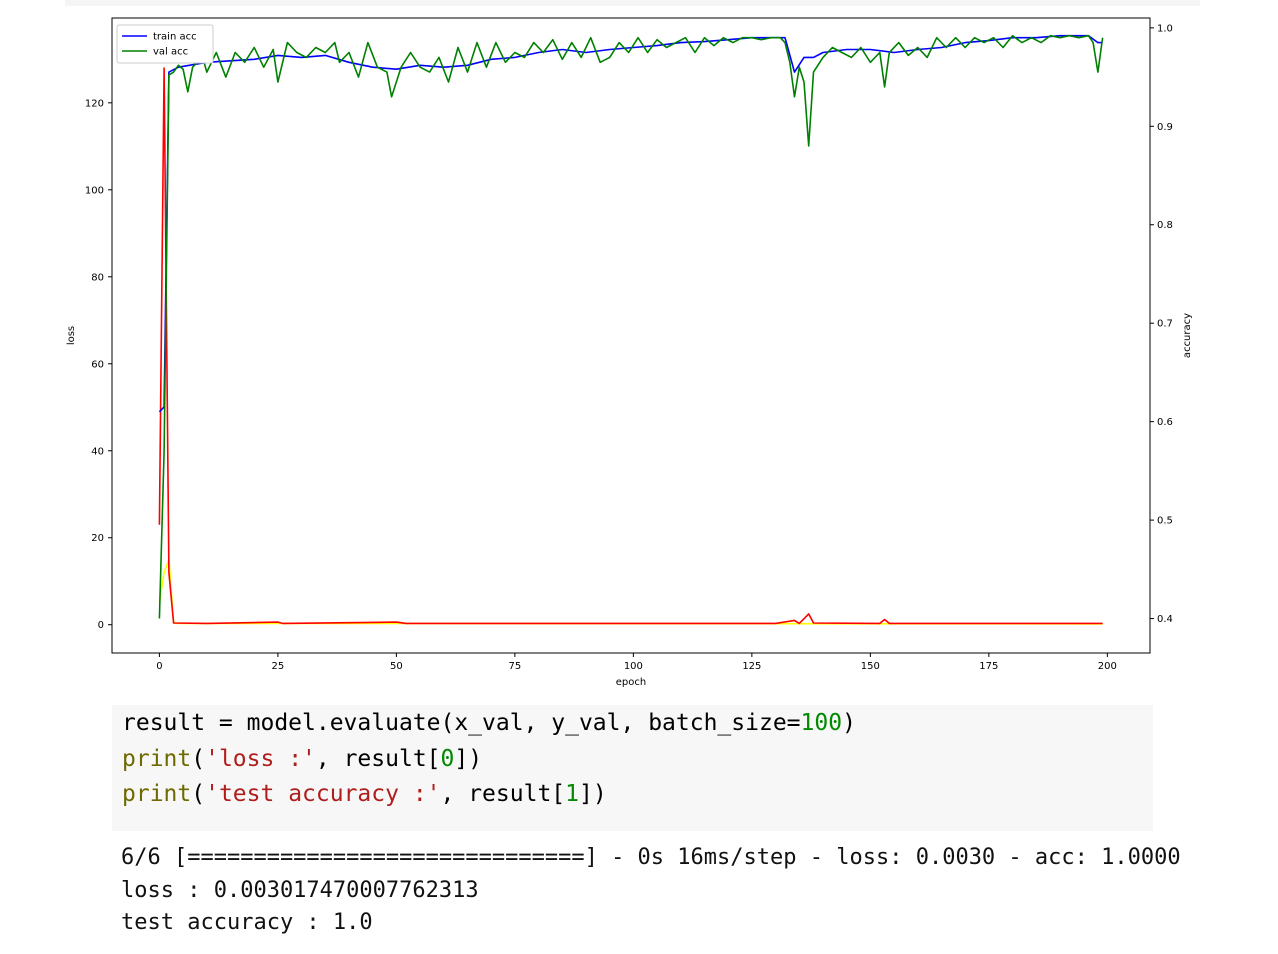 The width and height of the screenshot is (1278, 954). What do you see at coordinates (71, 335) in the screenshot?
I see `y-left-axis-label: loss` at bounding box center [71, 335].